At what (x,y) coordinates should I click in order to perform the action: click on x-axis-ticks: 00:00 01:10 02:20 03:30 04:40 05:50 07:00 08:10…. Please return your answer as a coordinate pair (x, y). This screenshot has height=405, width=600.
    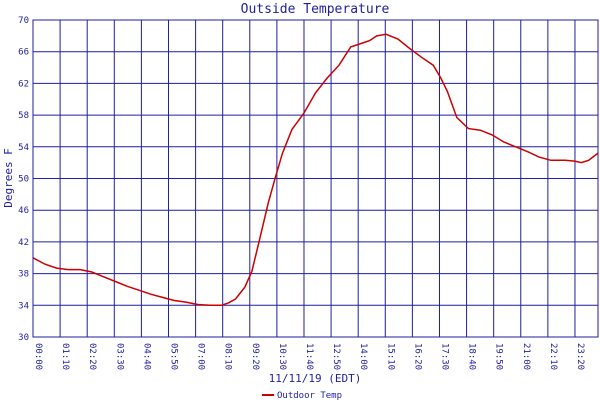
    Looking at the image, I should click on (316, 356).